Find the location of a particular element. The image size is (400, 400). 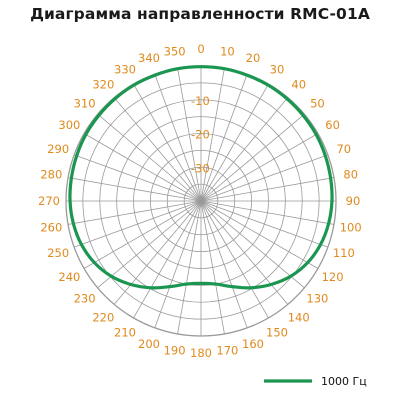

angle-label-210: 210 is located at coordinates (125, 333).